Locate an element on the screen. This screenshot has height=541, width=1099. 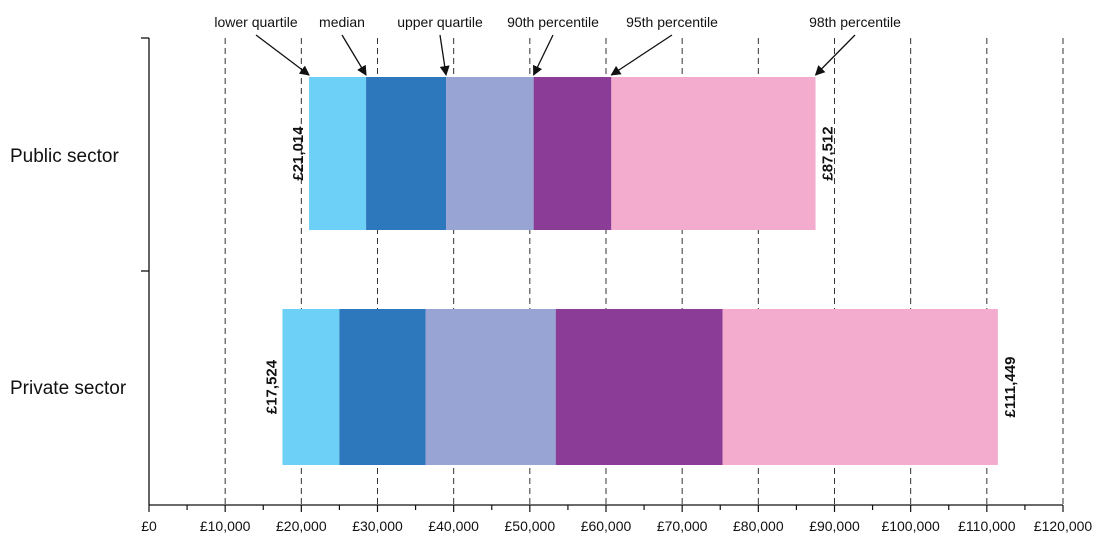
x-tick-label: £90,000 is located at coordinates (834, 526).